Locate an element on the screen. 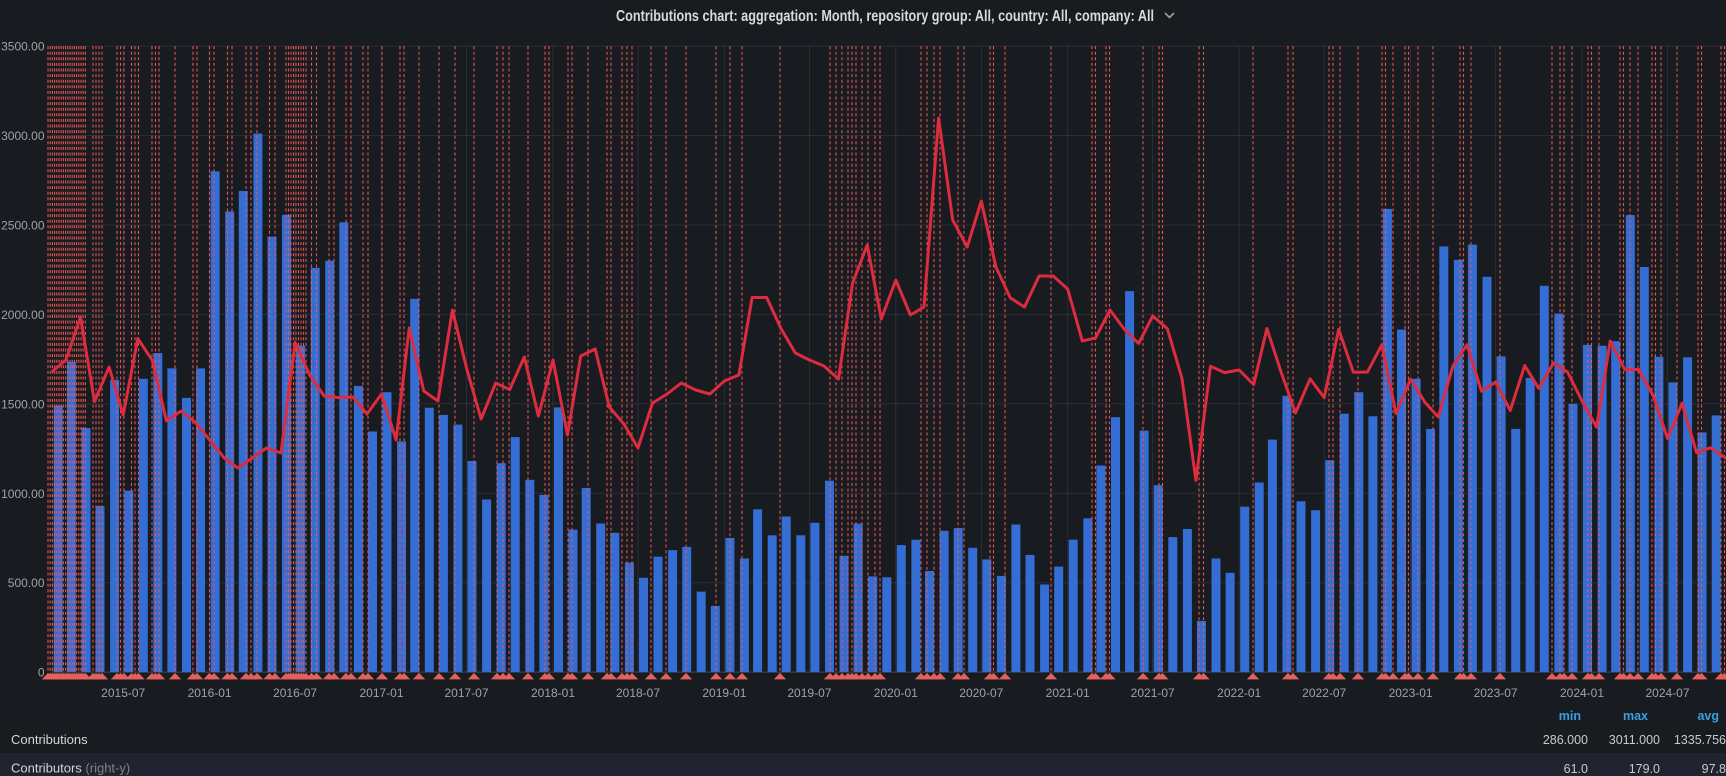 Image resolution: width=1726 pixels, height=776 pixels. svg-text: 61.0 is located at coordinates (1576, 769).